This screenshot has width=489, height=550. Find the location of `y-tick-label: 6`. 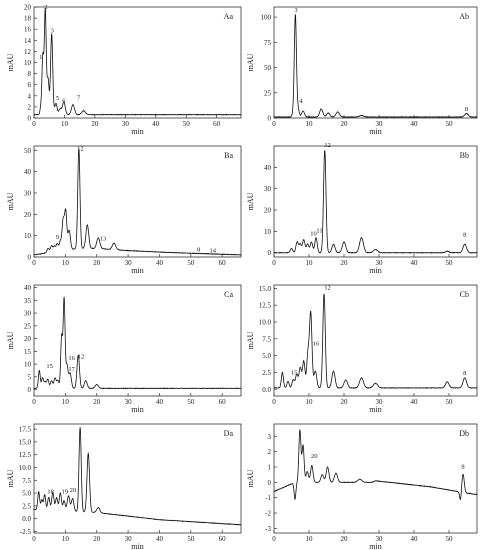

y-tick-label: 6 is located at coordinates (30, 85).